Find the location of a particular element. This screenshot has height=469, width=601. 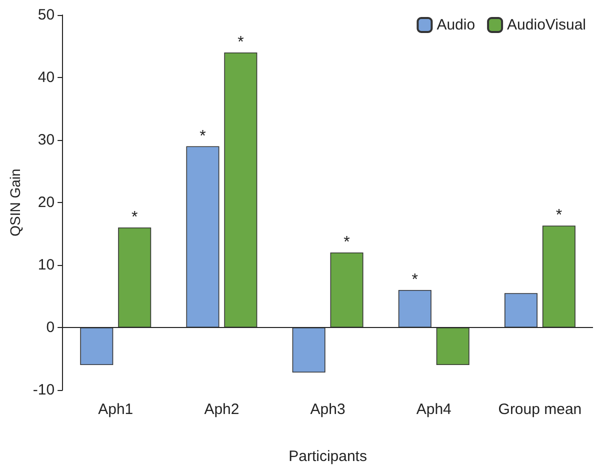

y-tick-label: 30 is located at coordinates (46, 140).